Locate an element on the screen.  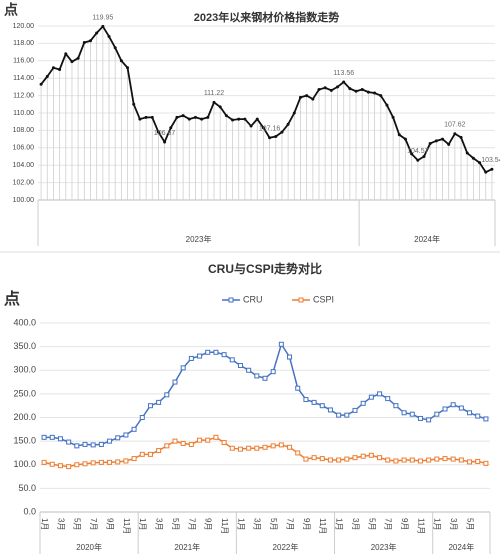
x-tick-label: 5月 is located at coordinates (469, 524).